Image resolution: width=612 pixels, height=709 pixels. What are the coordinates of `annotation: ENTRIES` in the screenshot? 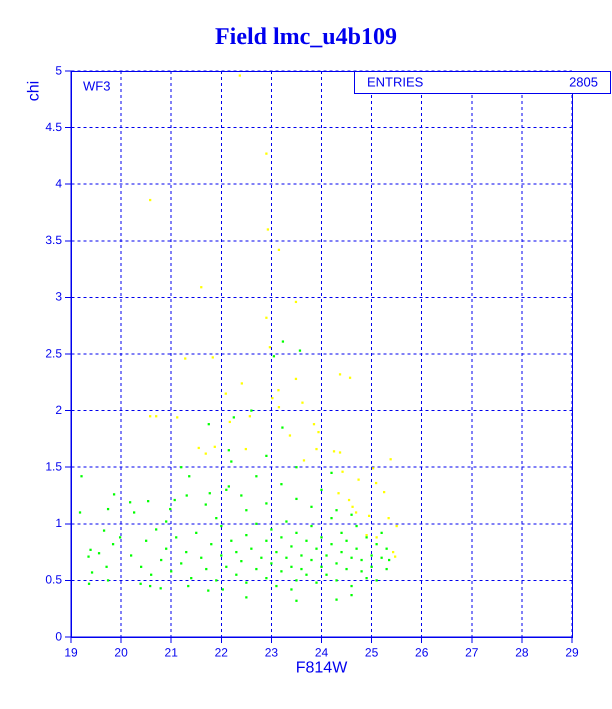 It's located at (395, 82).